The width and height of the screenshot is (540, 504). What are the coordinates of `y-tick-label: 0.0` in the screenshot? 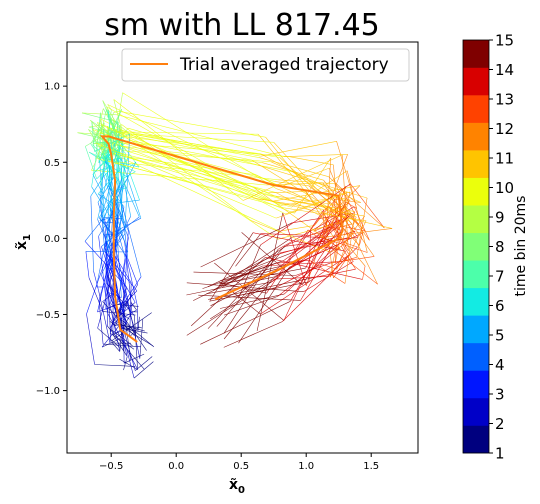 It's located at (52, 239).